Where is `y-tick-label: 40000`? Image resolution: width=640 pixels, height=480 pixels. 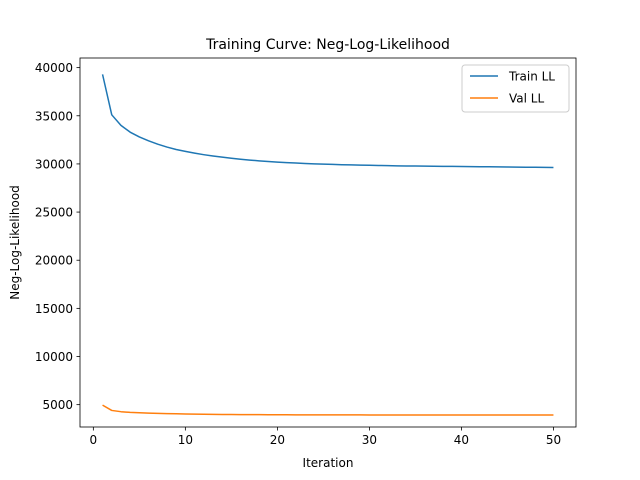
y-tick-label: 40000 is located at coordinates (54, 68).